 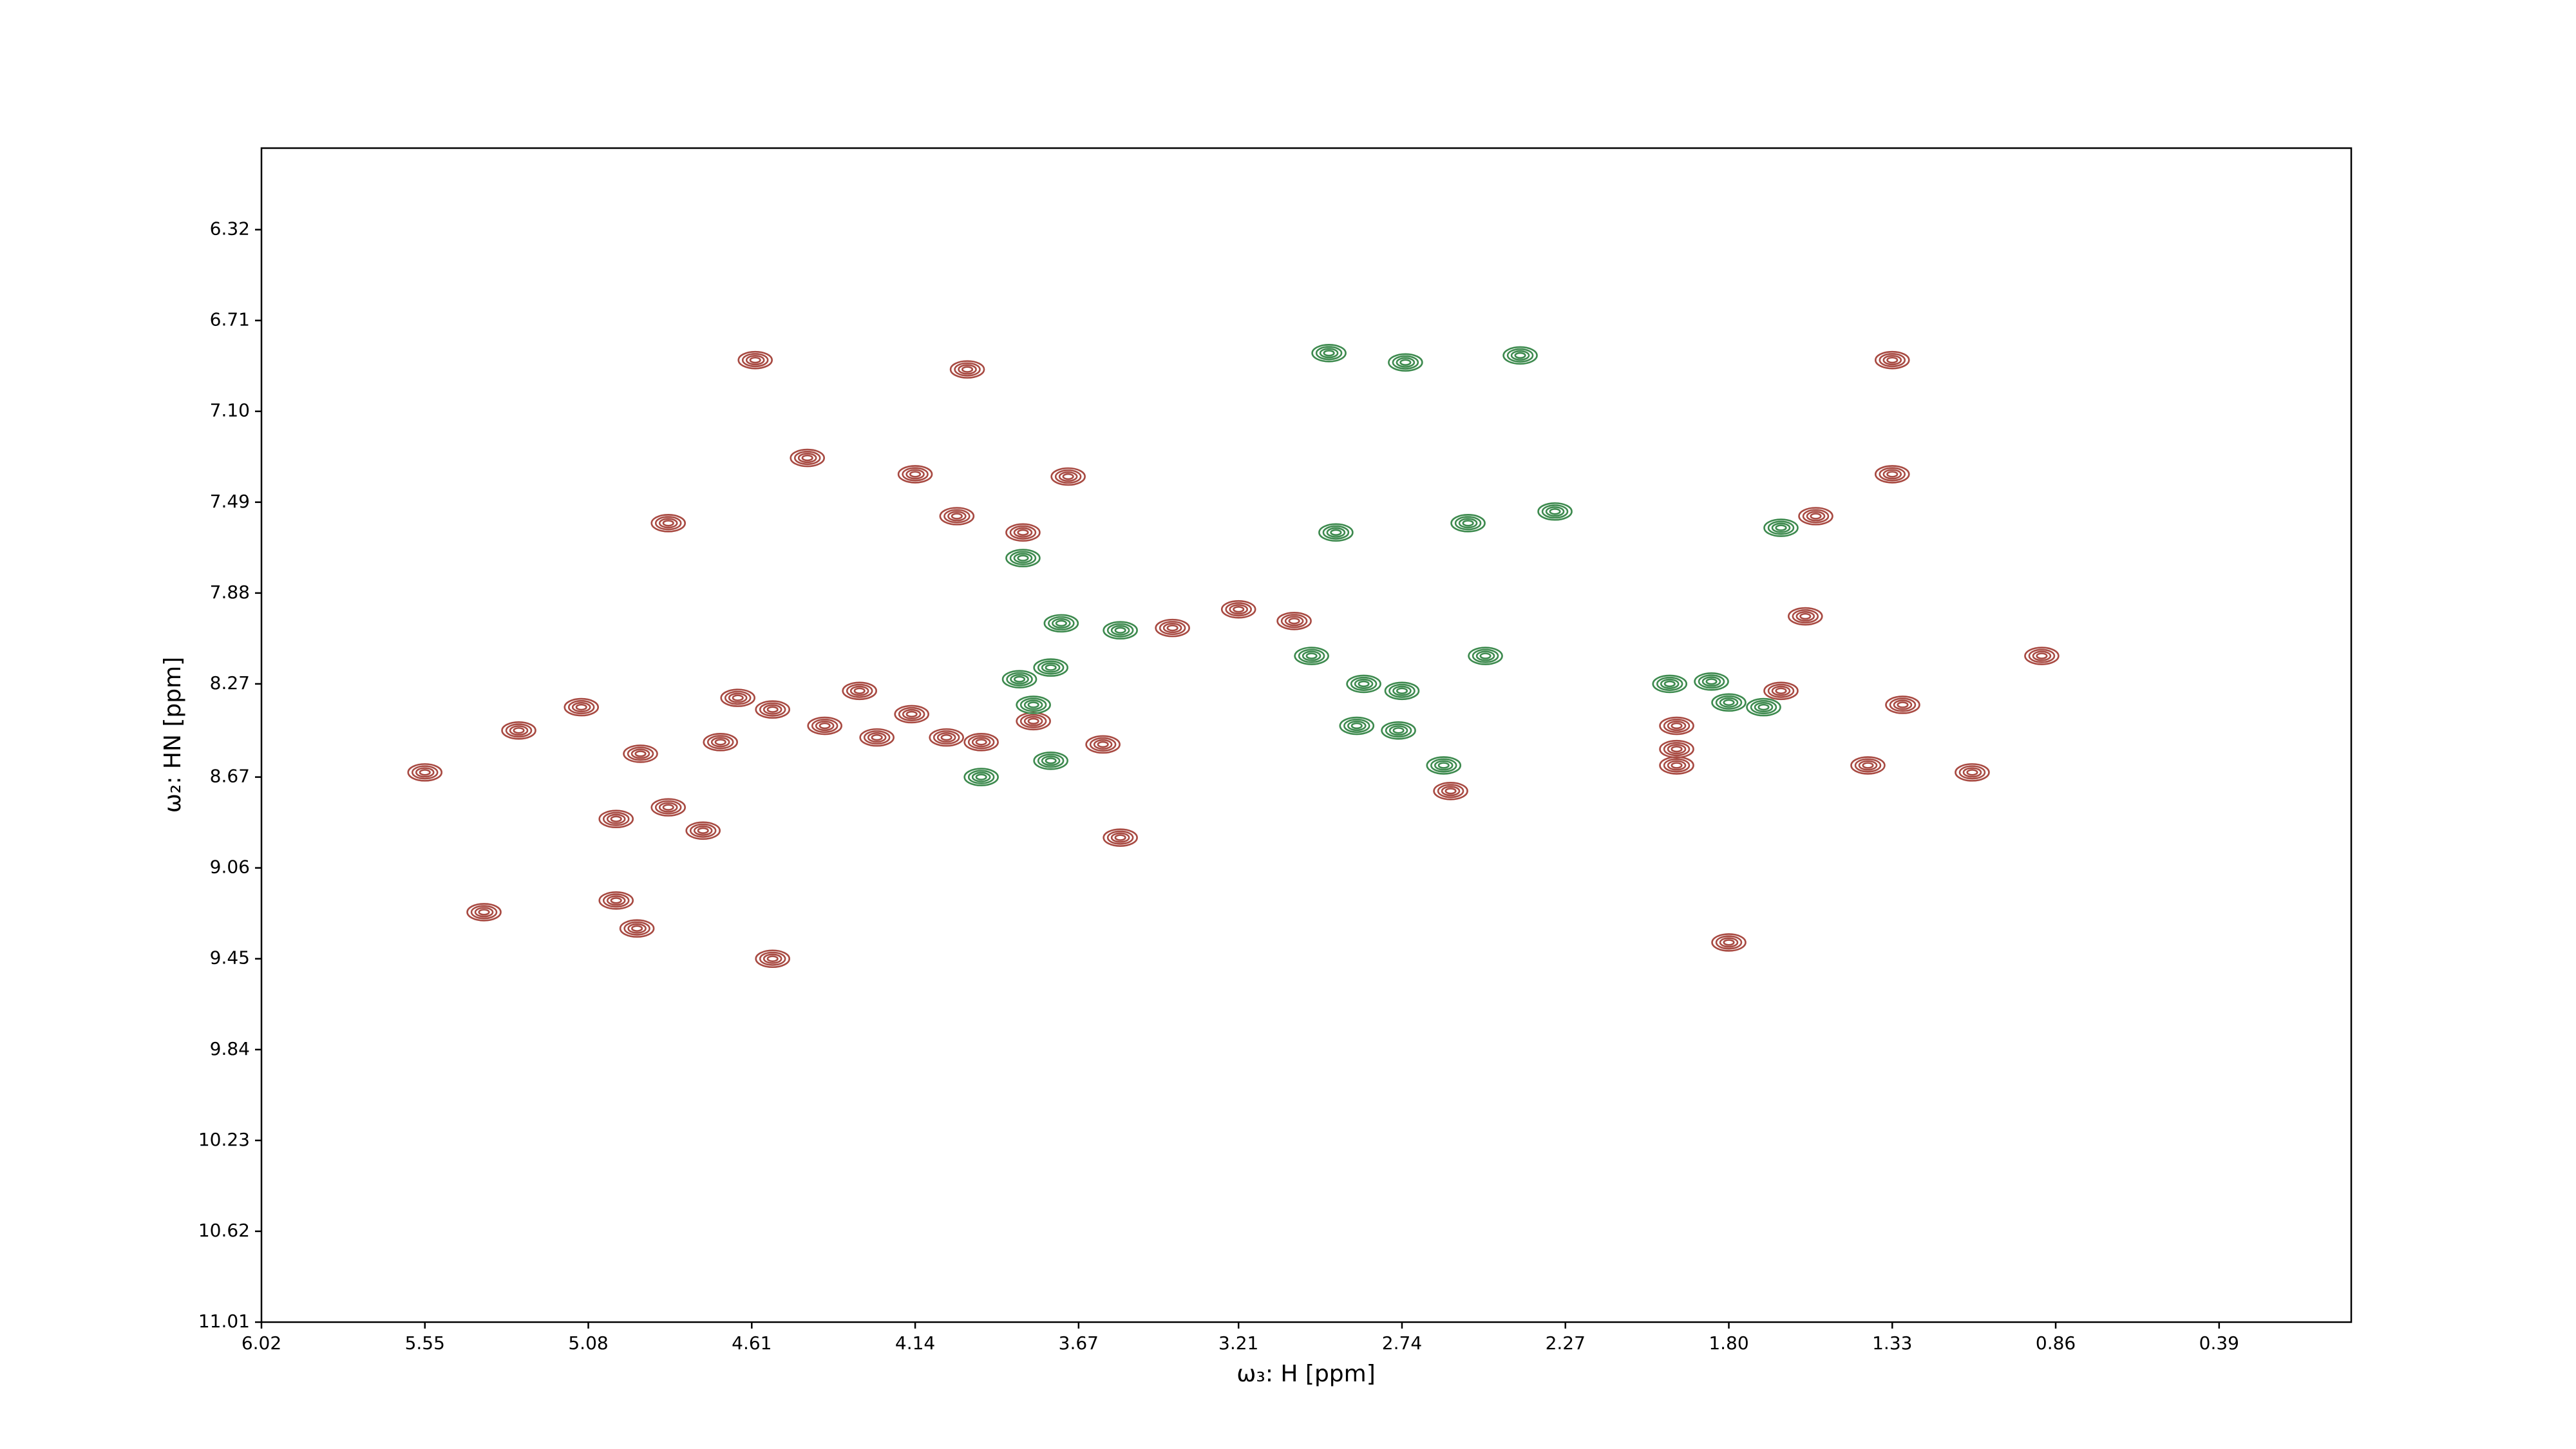 I want to click on x-axis-label: ω₃: H [ppm], so click(x=1306, y=1374).